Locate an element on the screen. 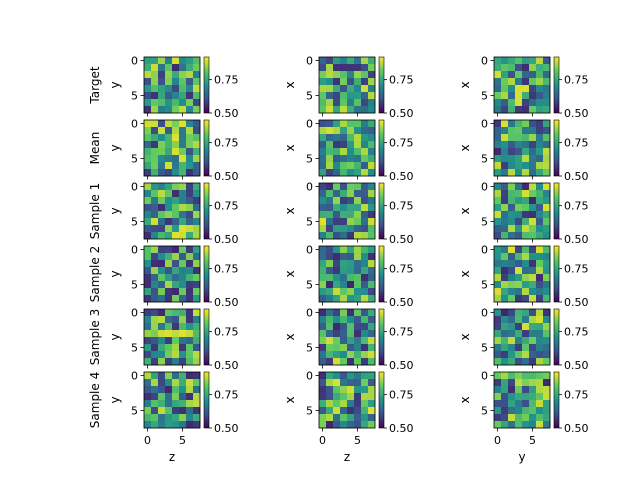  y-tick-label: 0 is located at coordinates (484, 124).